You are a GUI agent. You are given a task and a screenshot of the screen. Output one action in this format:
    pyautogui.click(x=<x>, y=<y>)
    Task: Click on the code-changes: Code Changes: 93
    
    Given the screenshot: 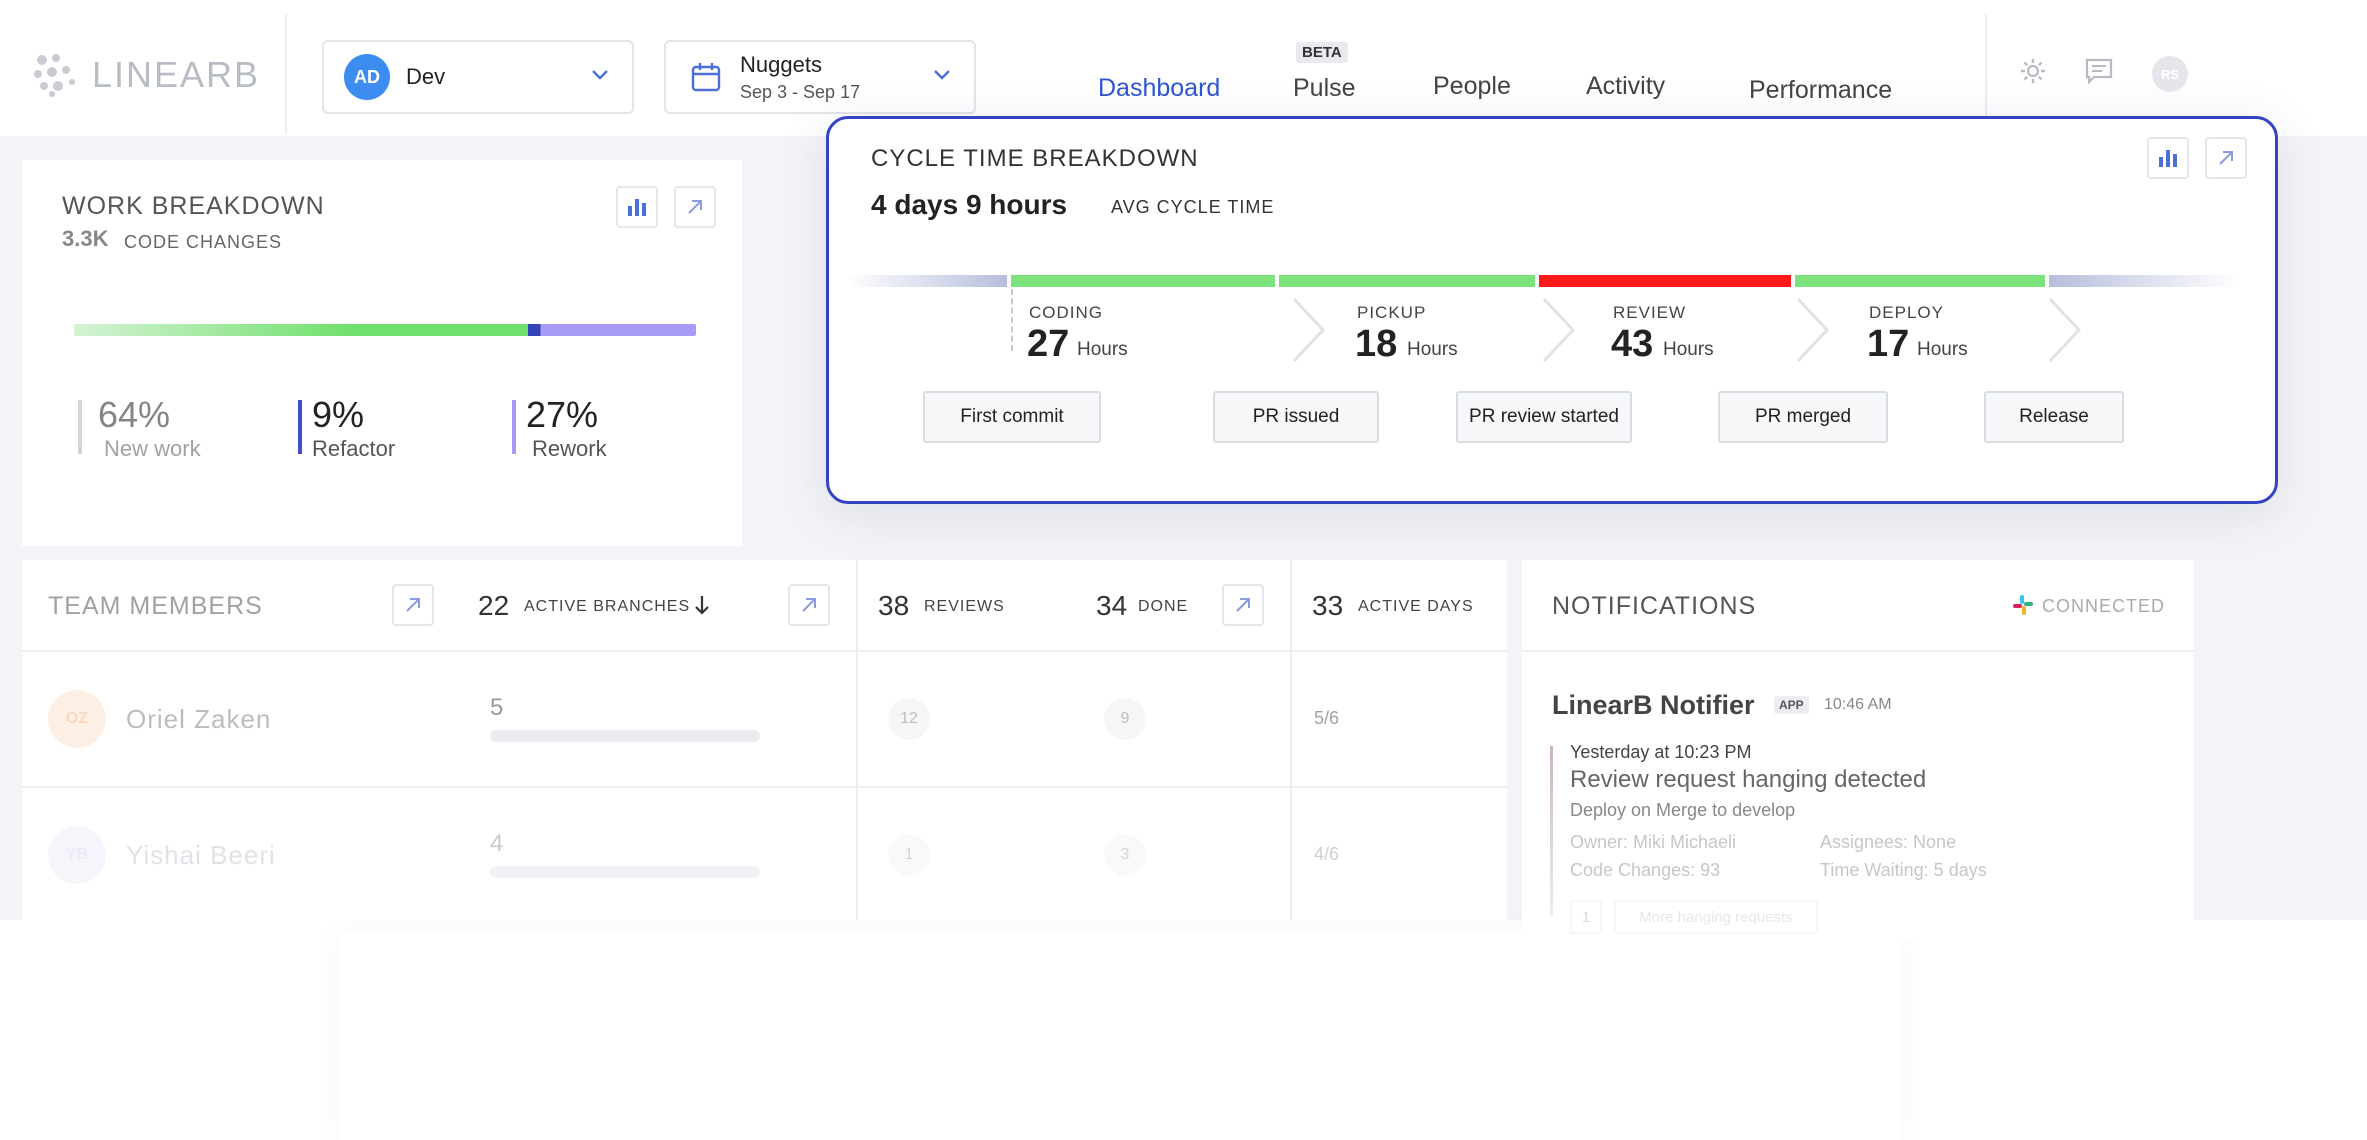 What is the action you would take?
    pyautogui.click(x=1645, y=870)
    